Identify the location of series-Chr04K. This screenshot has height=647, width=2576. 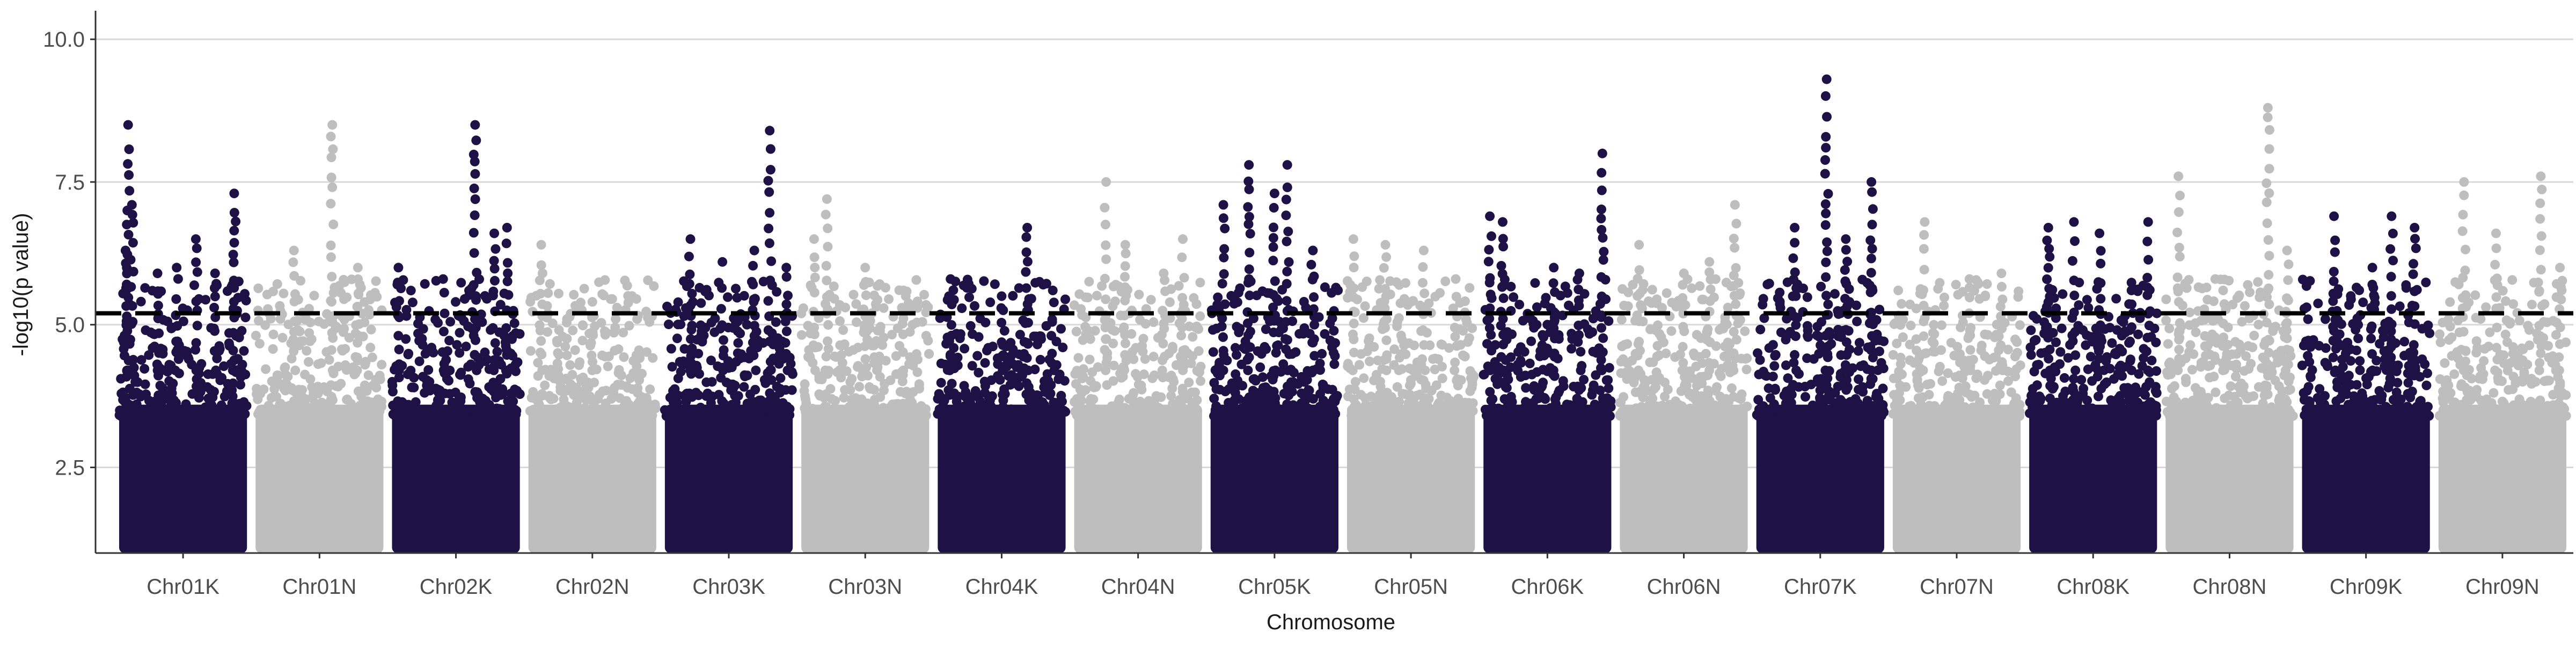
(1001, 388).